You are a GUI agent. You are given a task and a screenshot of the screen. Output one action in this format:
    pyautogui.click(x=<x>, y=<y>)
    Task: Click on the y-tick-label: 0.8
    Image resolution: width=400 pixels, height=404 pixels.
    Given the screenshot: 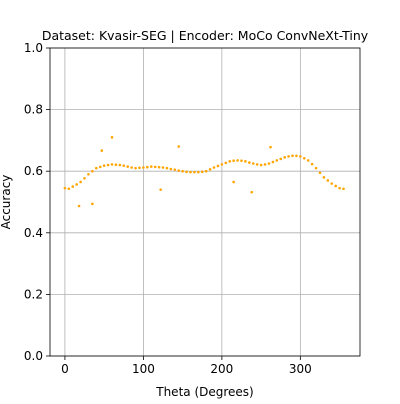 What is the action you would take?
    pyautogui.click(x=33, y=110)
    